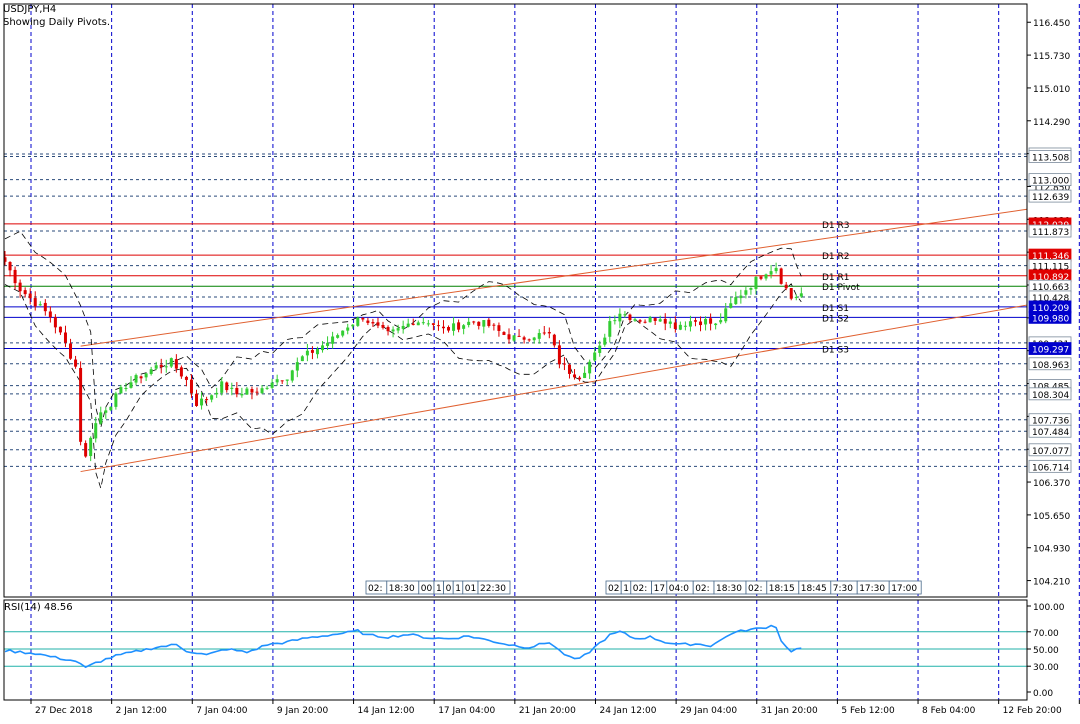 This screenshot has height=724, width=1080. What do you see at coordinates (439, 589) in the screenshot?
I see `session-tag: 1` at bounding box center [439, 589].